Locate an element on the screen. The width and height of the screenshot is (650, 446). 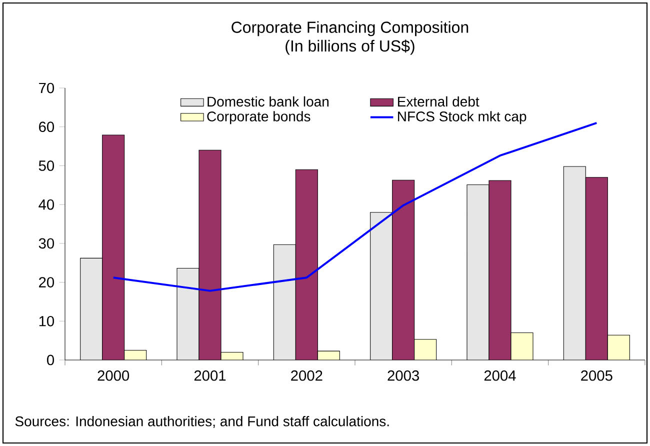
x-tick-label: 2001 is located at coordinates (210, 375).